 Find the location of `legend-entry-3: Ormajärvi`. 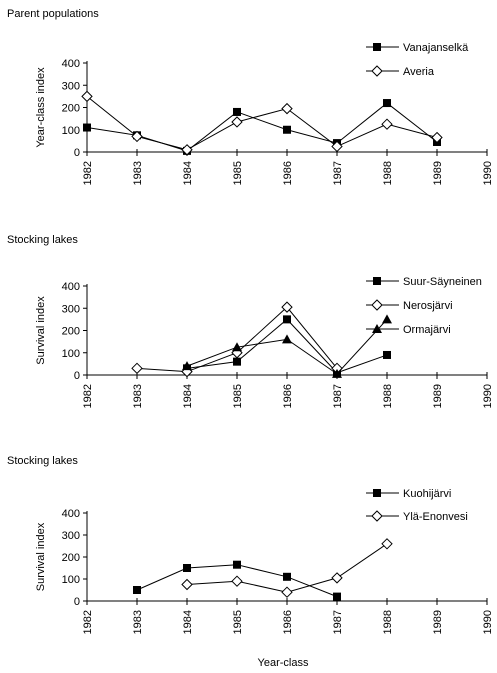

legend-entry-3: Ormajärvi is located at coordinates (408, 330).